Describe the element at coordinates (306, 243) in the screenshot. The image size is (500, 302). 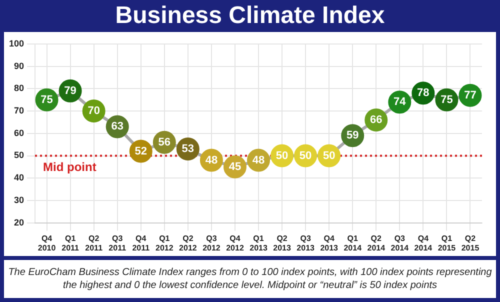
I see `x-tick-label: Q3 2013` at that location.